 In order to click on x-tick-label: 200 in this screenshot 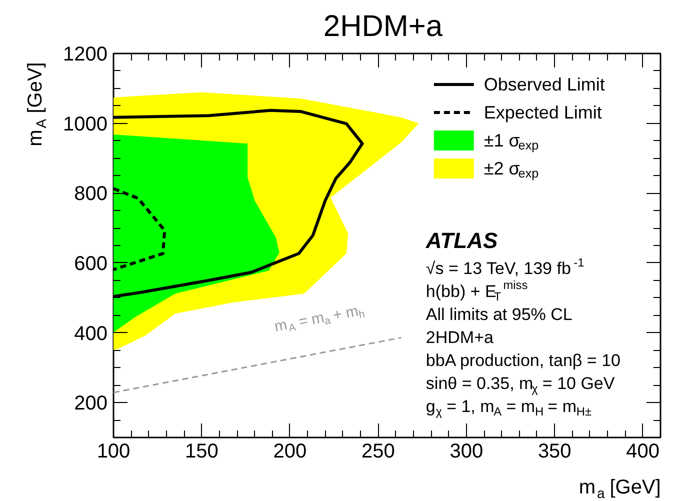, I will do `click(290, 451)`.